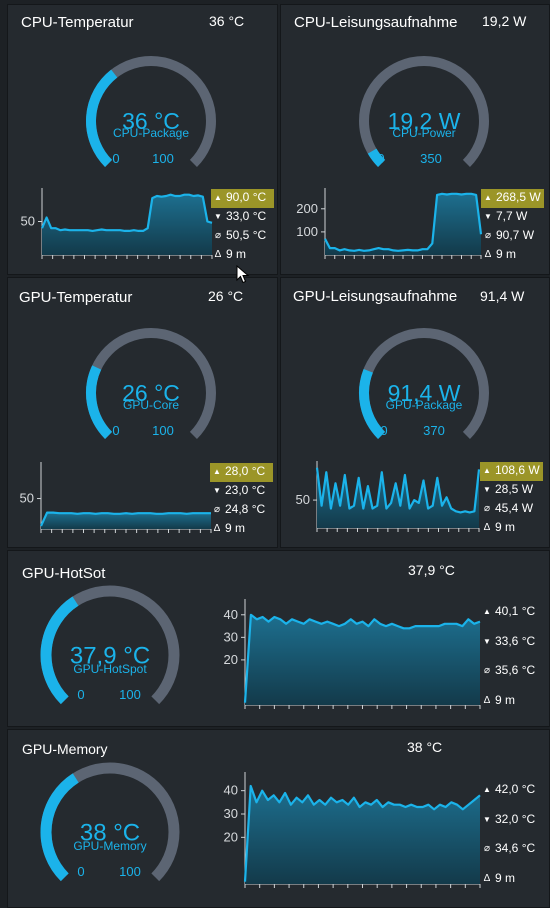 The image size is (550, 908). I want to click on gauge-label: GPU-Package, so click(424, 405).